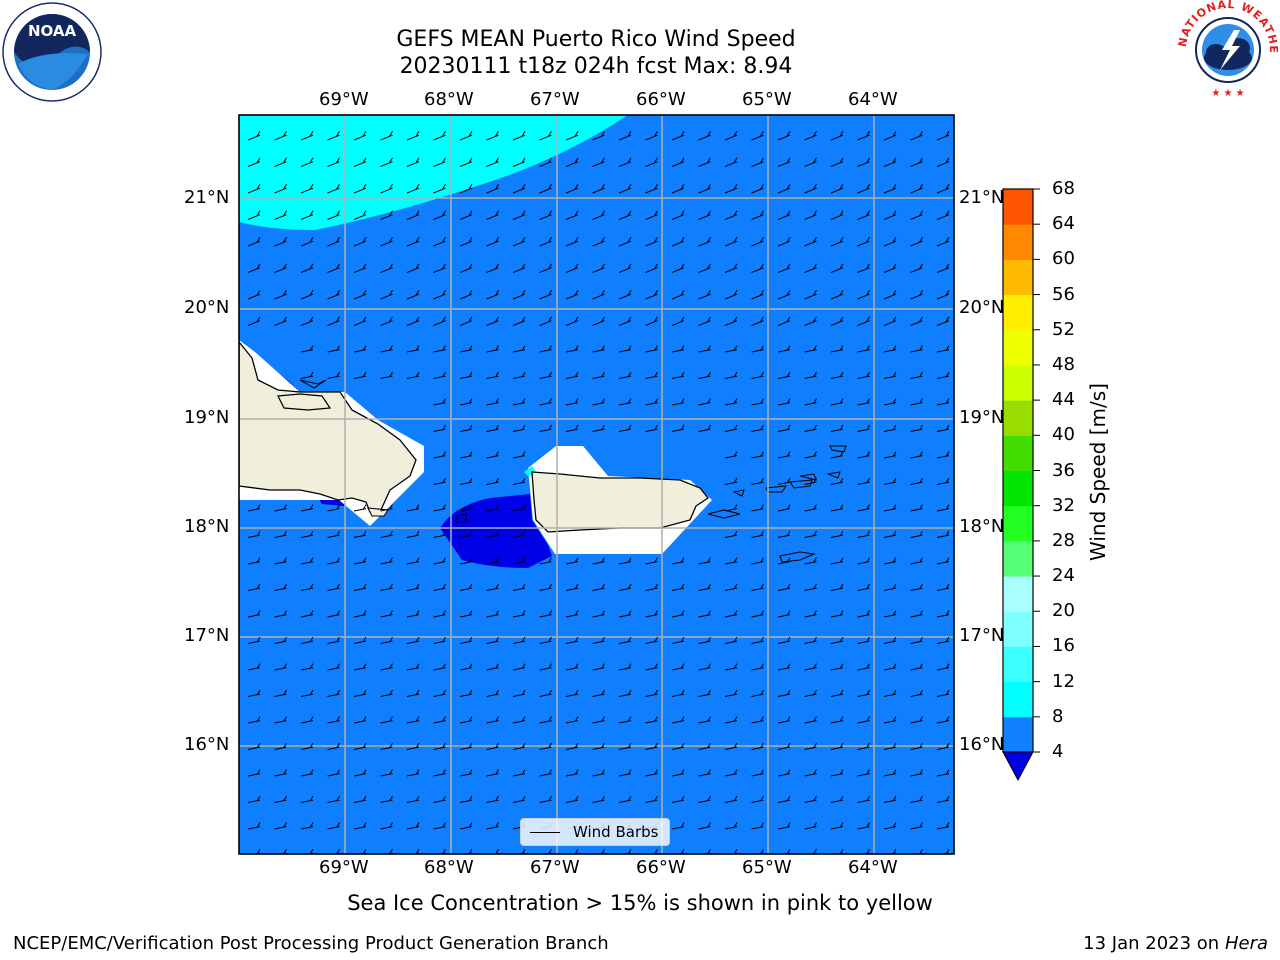 The height and width of the screenshot is (960, 1280). Describe the element at coordinates (833, 475) in the screenshot. I see `island-virgin-gorda` at that location.